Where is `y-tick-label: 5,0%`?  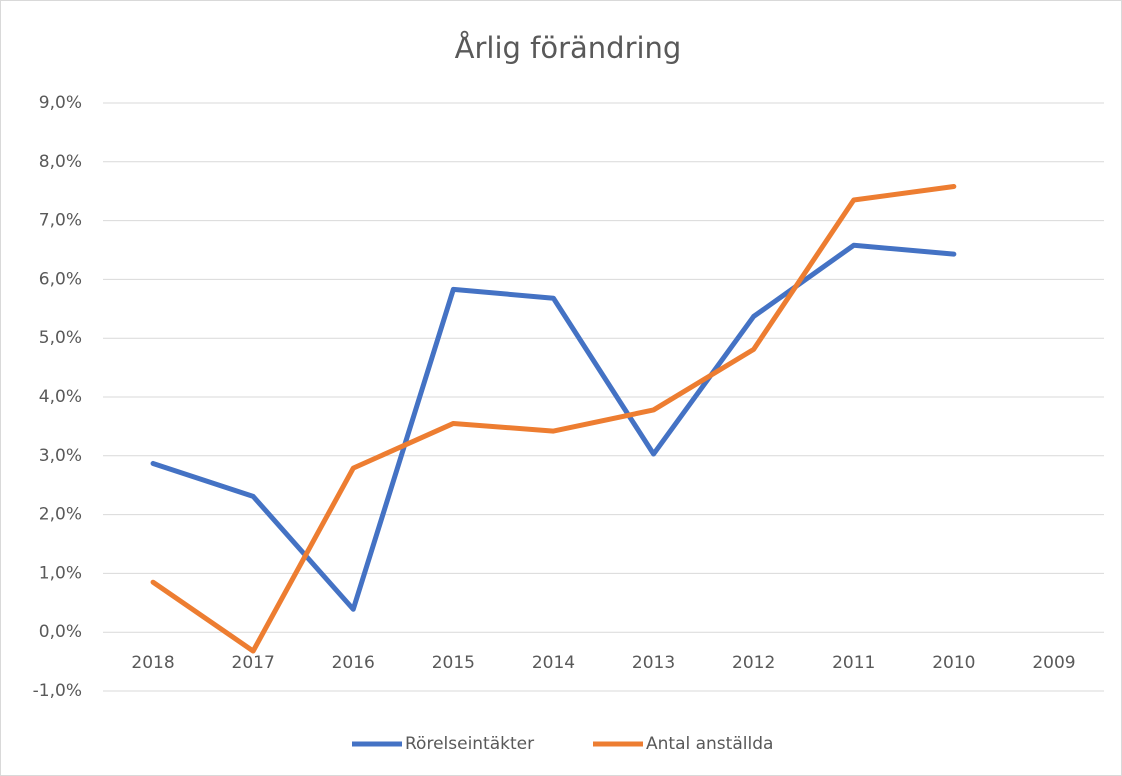
y-tick-label: 5,0% is located at coordinates (60, 338).